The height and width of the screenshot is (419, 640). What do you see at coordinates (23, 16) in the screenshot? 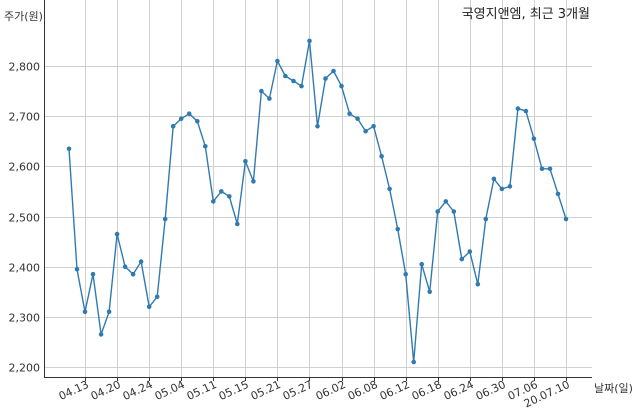
I see `y-axis-title: 주가(원)` at bounding box center [23, 16].